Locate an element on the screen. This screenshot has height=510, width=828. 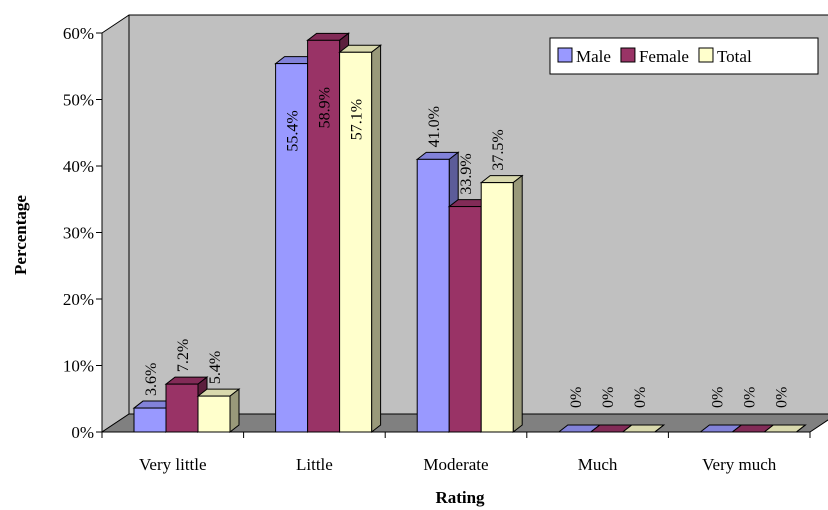
y-tick-label: 30% is located at coordinates (78, 233).